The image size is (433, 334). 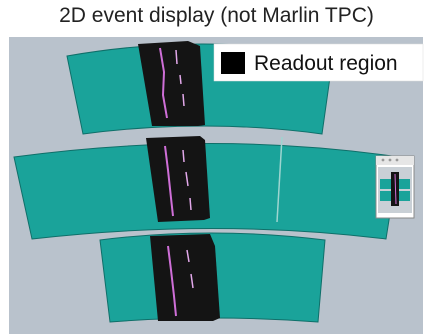 What do you see at coordinates (216, 15) in the screenshot?
I see `plot-title: 2D event display (not Marlin TPC)` at bounding box center [216, 15].